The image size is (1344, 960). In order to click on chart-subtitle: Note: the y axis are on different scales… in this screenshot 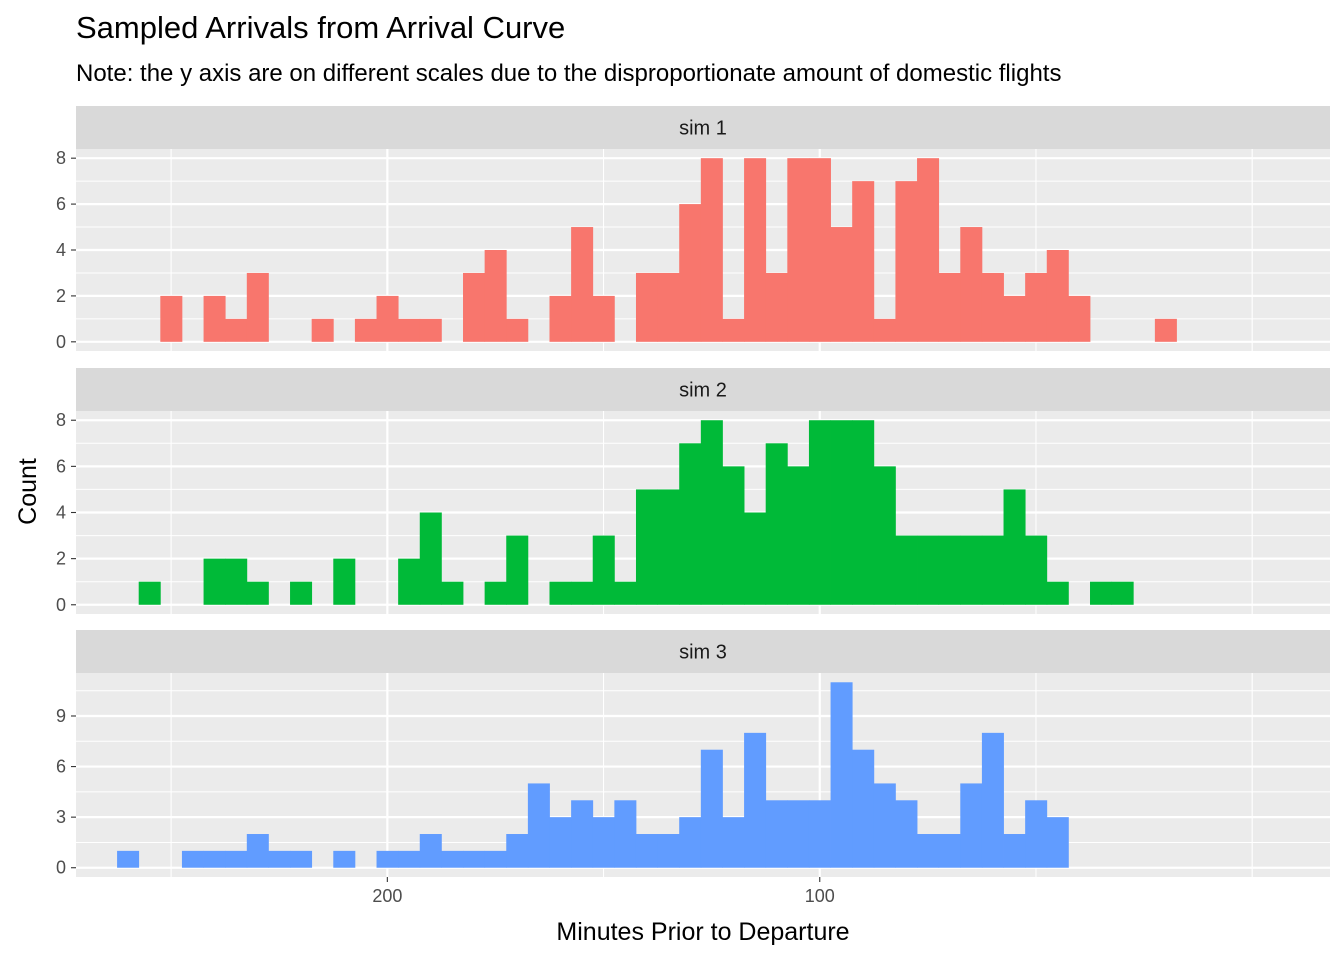, I will do `click(569, 73)`.